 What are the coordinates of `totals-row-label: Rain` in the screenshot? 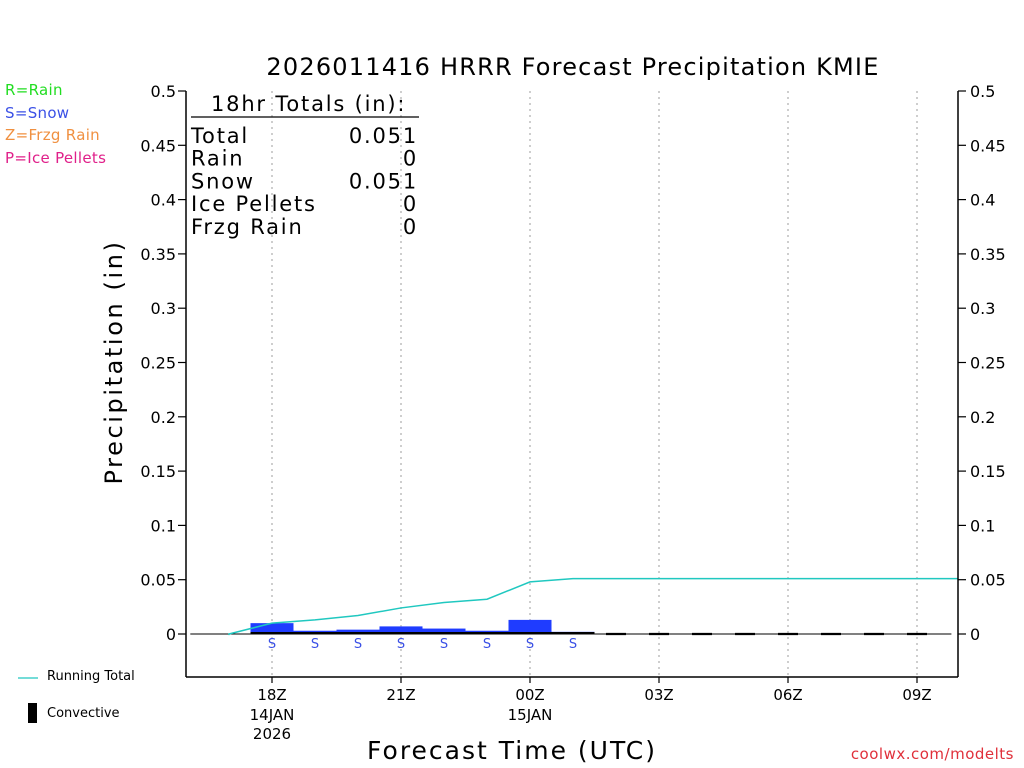 It's located at (217, 159).